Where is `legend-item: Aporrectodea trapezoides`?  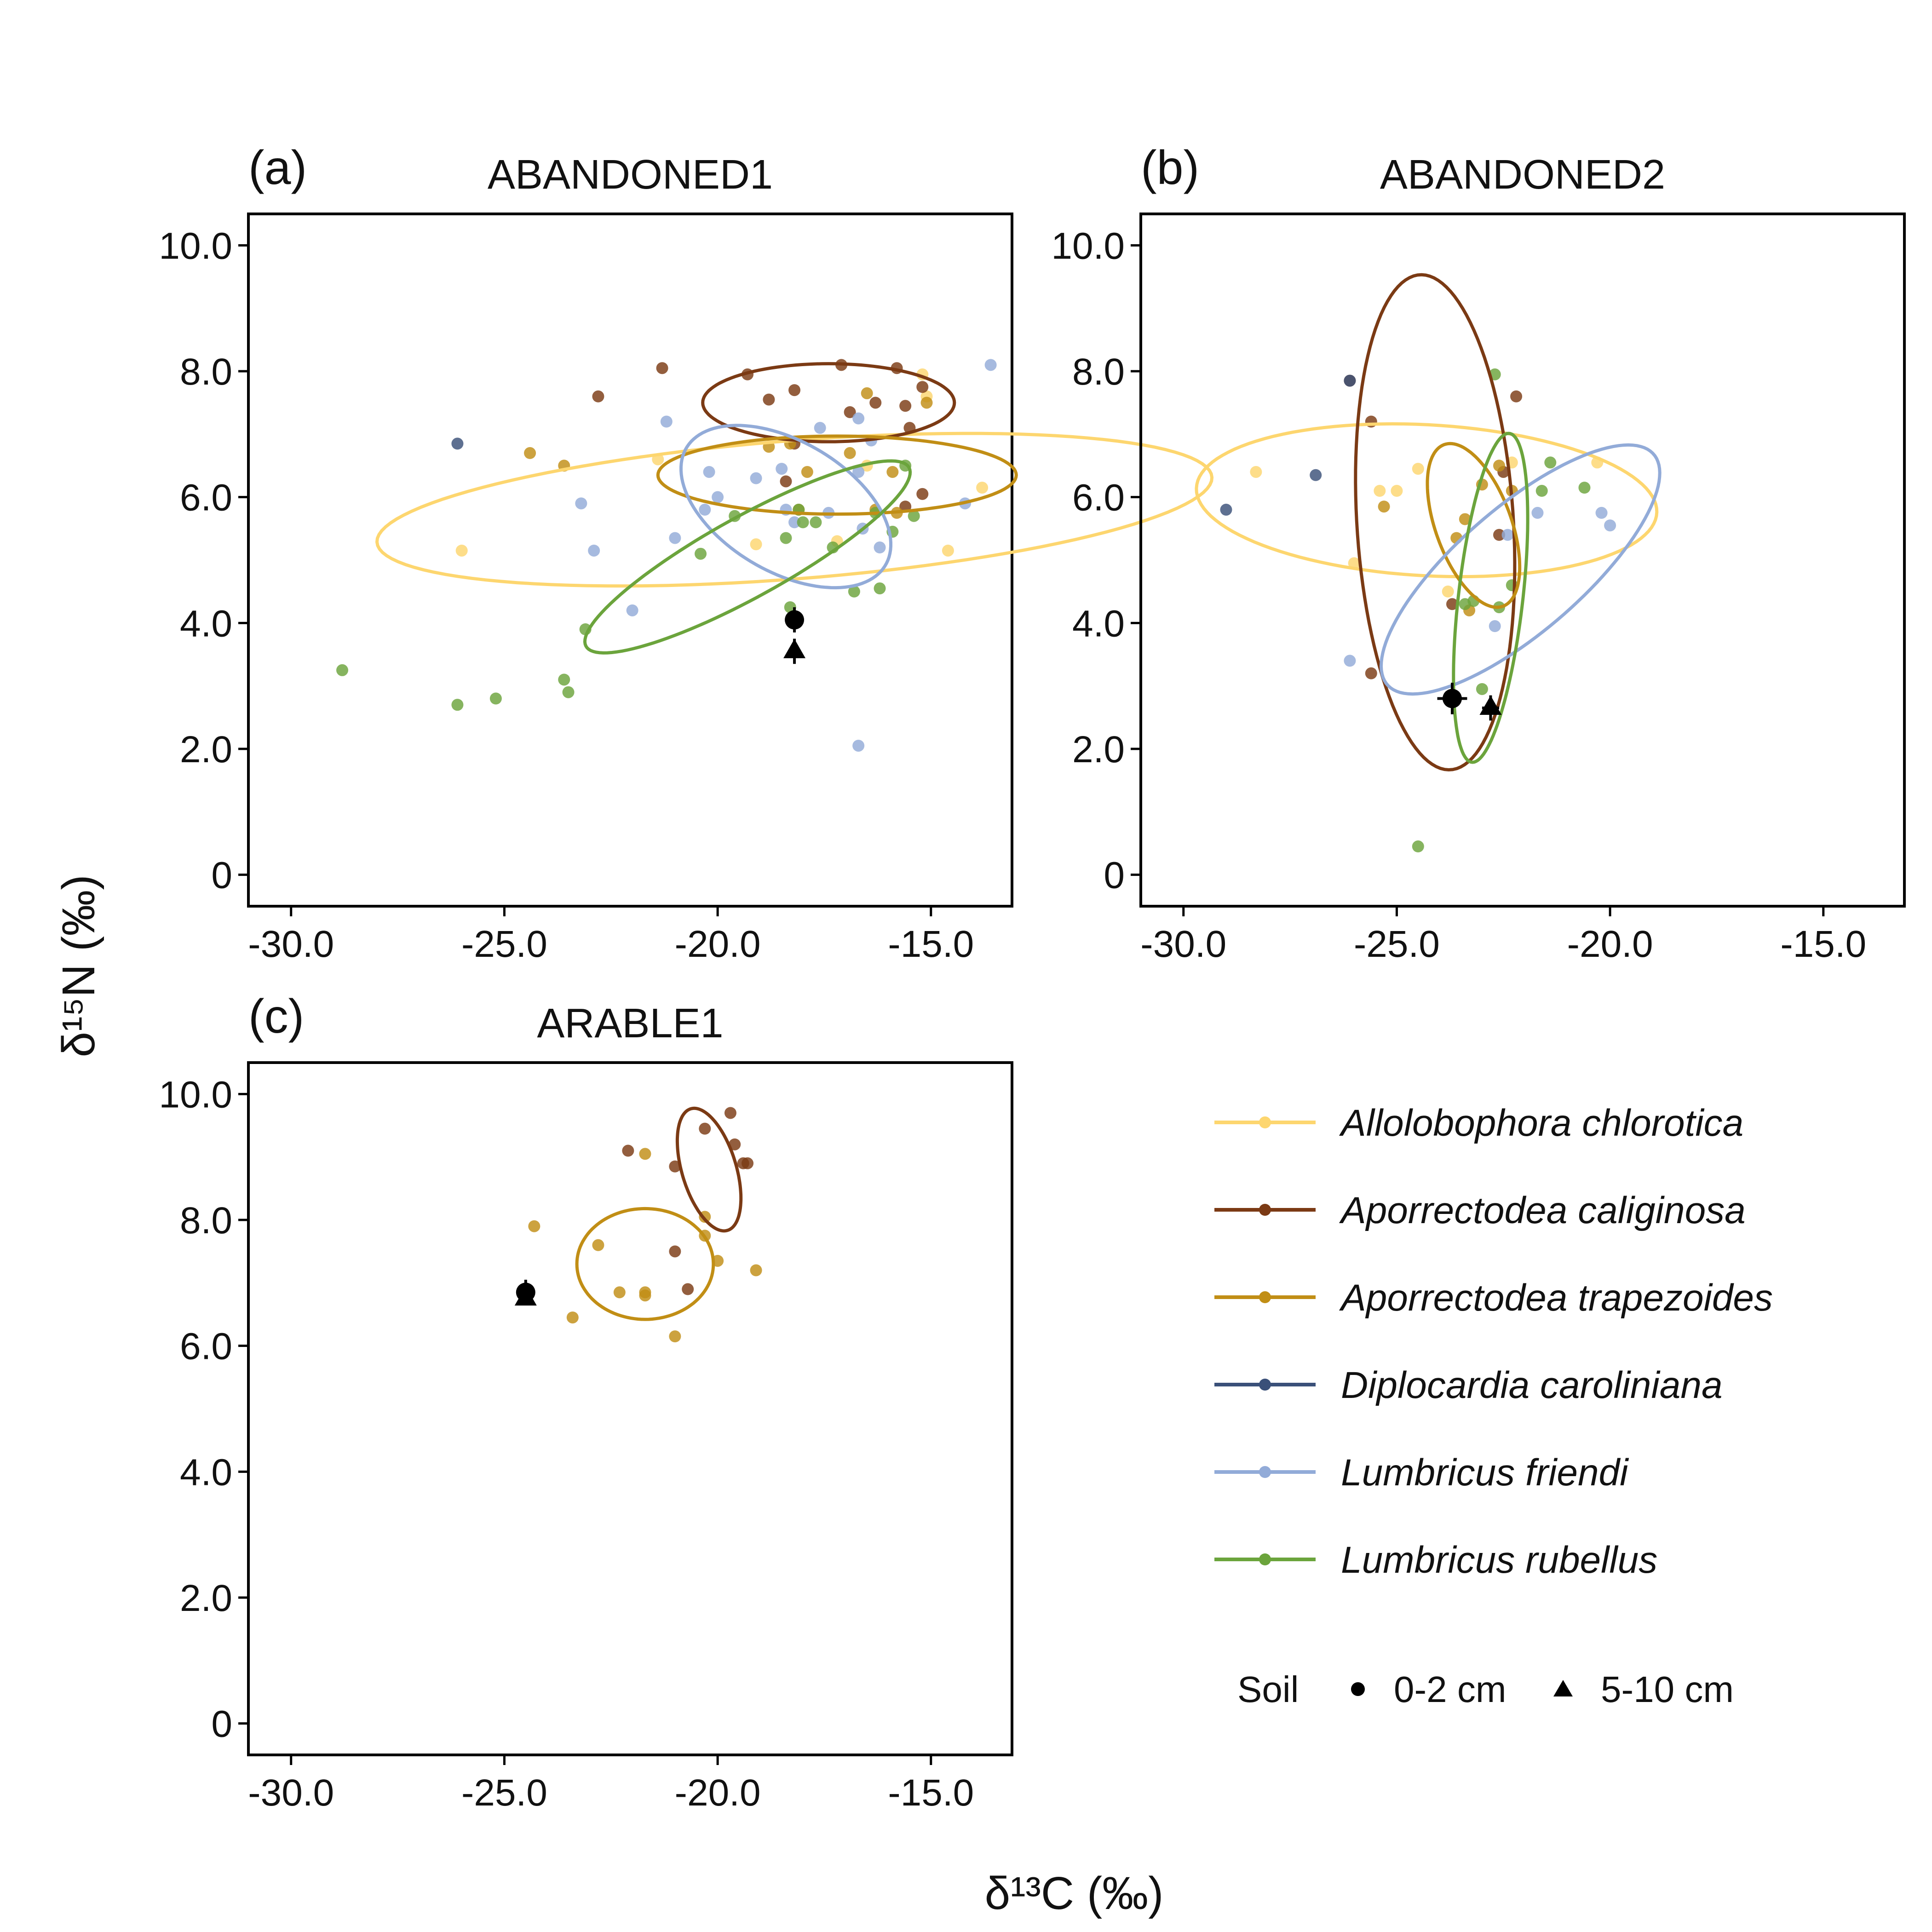 legend-item: Aporrectodea trapezoides is located at coordinates (1493, 1298).